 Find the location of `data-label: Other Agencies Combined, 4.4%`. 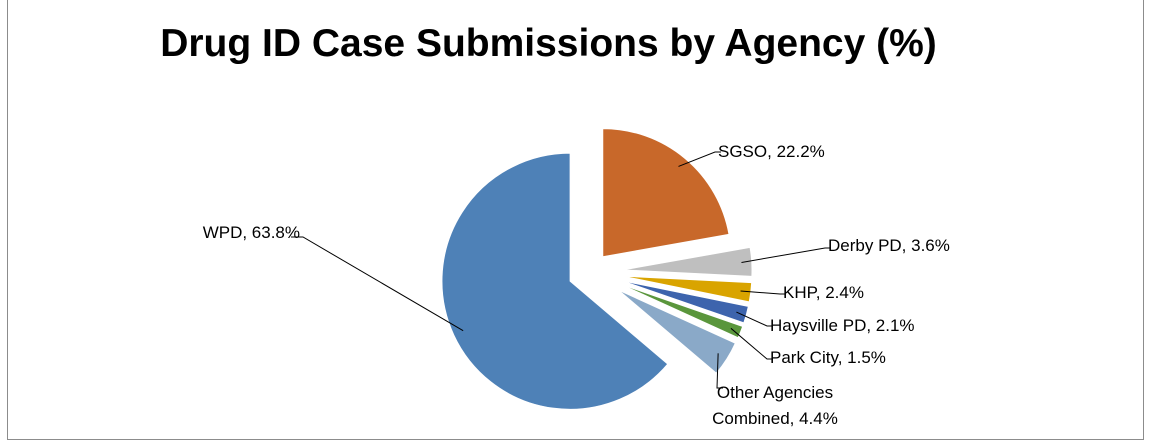

data-label: Other Agencies Combined, 4.4% is located at coordinates (775, 405).